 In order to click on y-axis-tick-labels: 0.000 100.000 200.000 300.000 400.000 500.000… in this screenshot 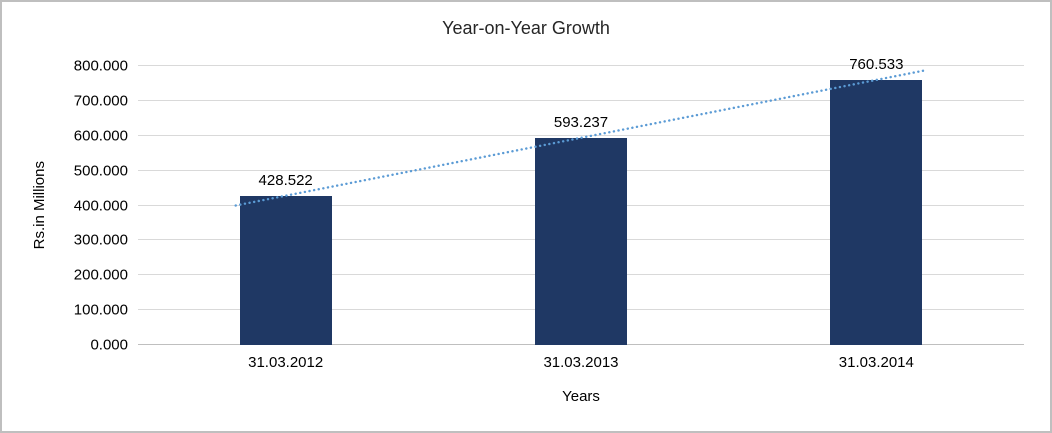, I will do `click(65, 206)`.